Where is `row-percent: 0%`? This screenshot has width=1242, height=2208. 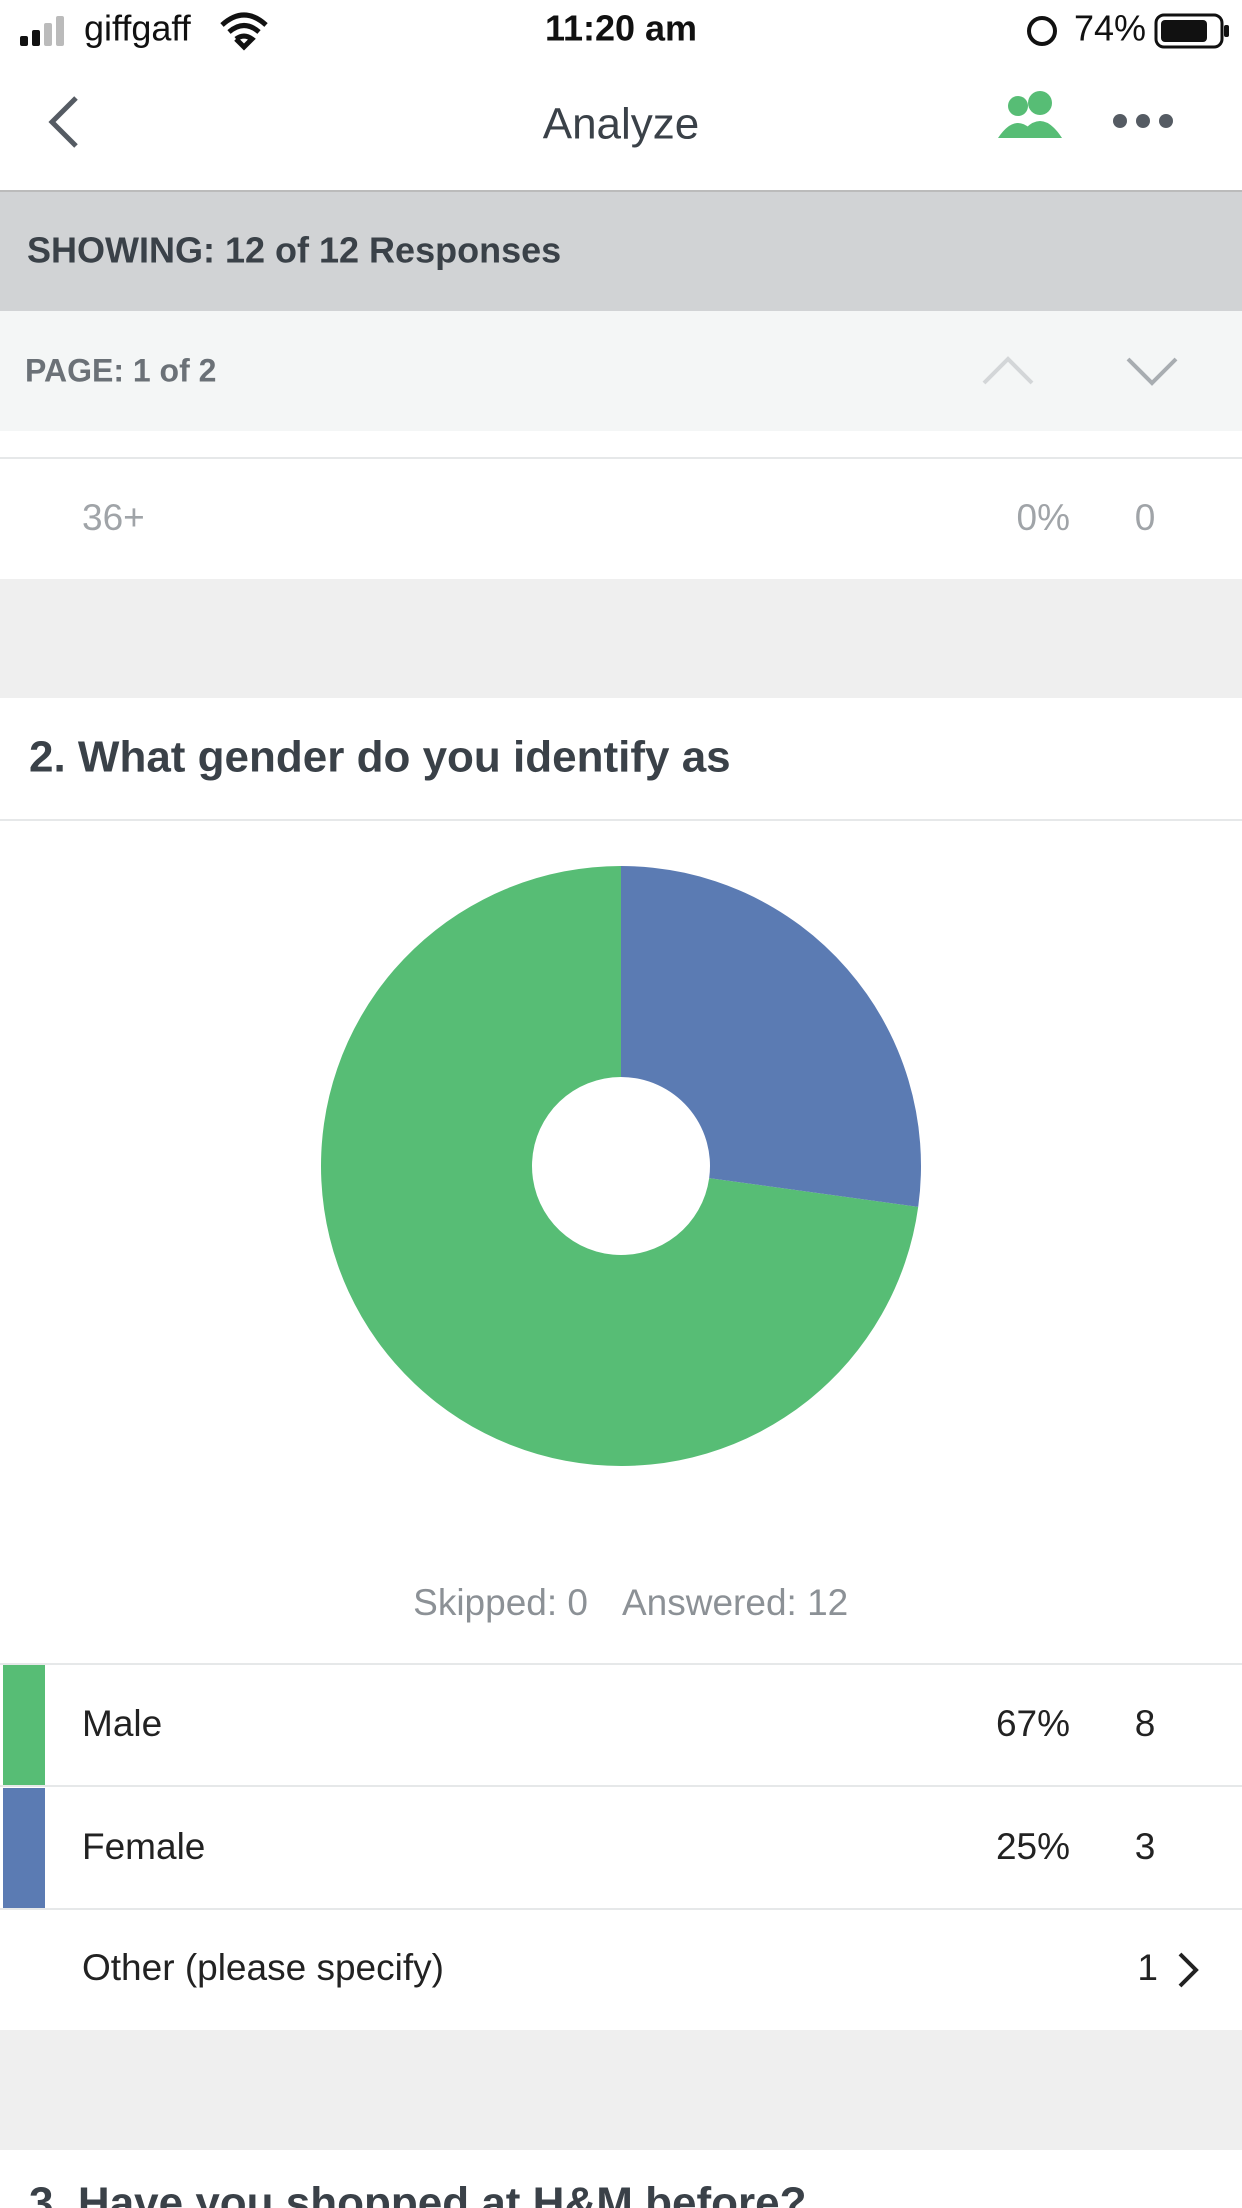 row-percent: 0% is located at coordinates (1043, 517).